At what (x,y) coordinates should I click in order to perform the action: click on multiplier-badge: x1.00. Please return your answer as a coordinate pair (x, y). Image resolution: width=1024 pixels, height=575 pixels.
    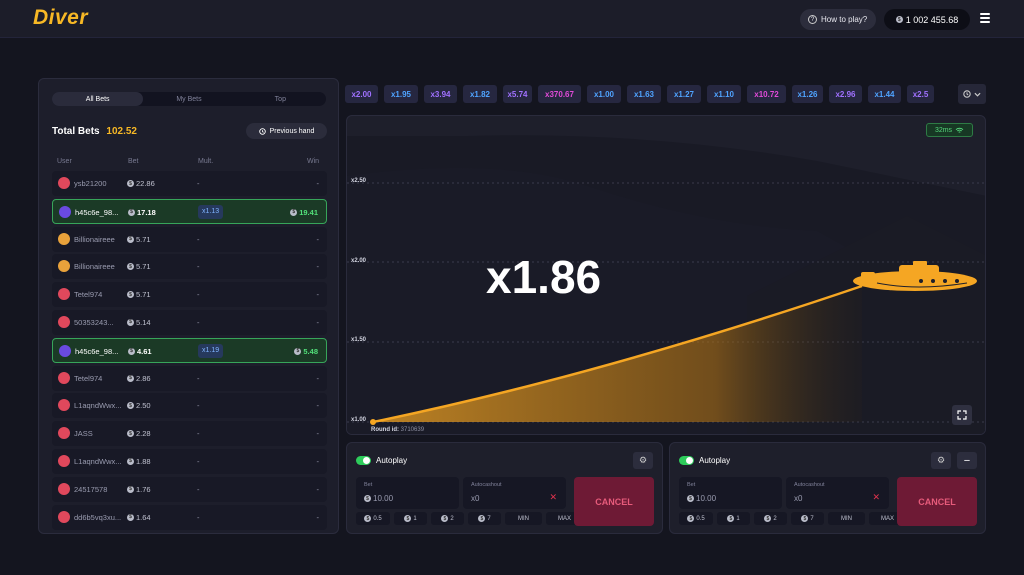
    Looking at the image, I should click on (604, 94).